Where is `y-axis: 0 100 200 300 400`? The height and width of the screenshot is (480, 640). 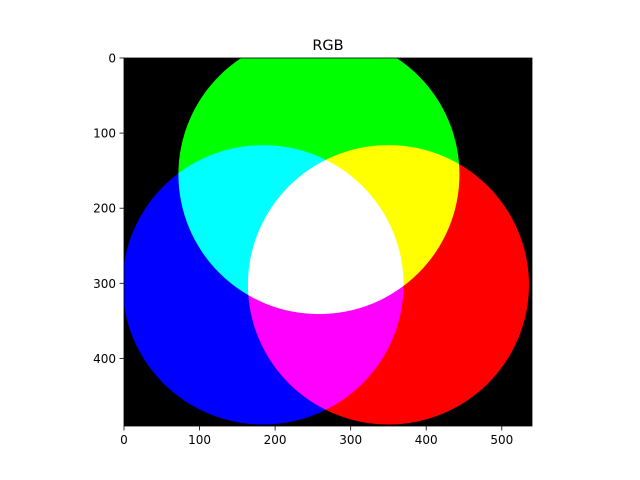 y-axis: 0 100 200 300 400 is located at coordinates (108, 209).